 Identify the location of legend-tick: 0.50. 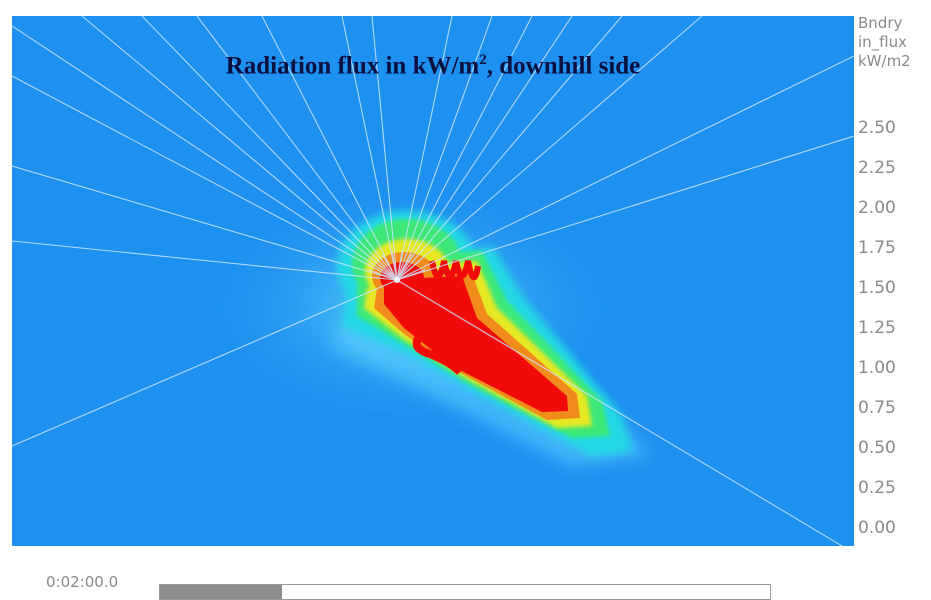
(877, 448).